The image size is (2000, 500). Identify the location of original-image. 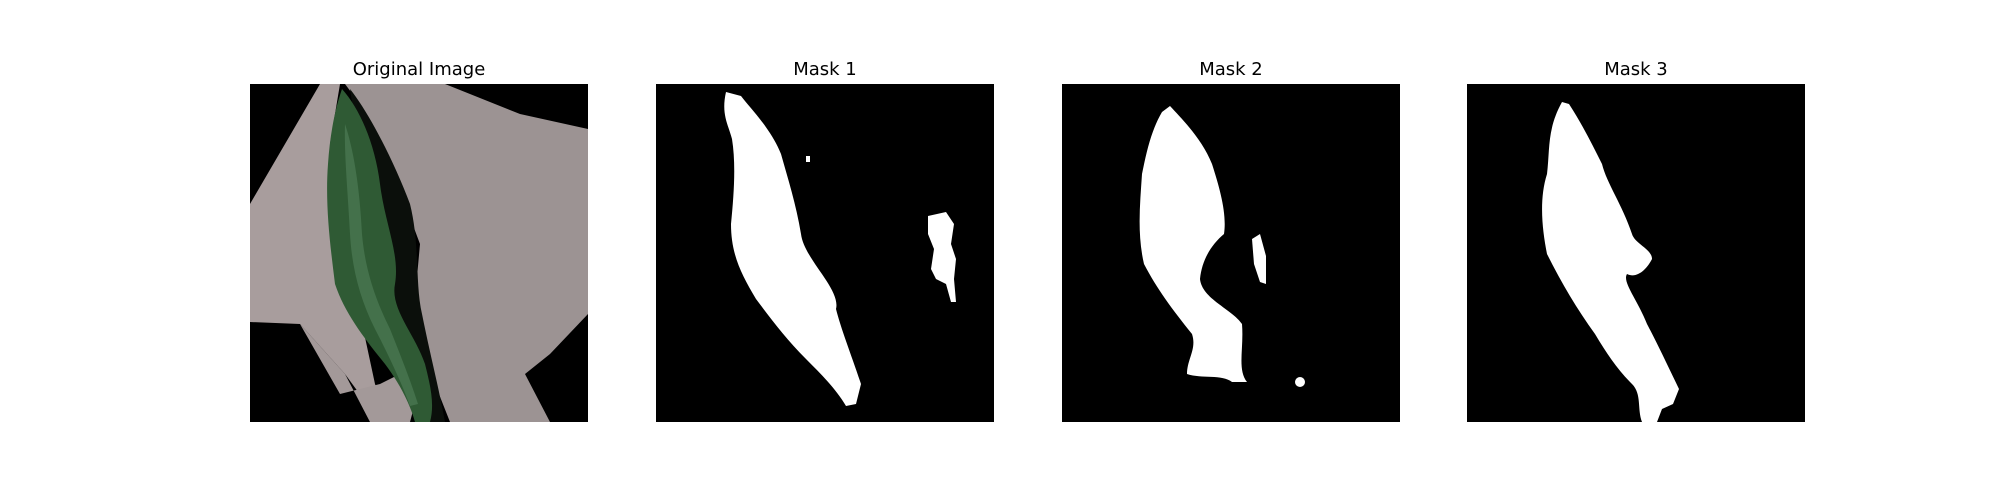
(419, 253).